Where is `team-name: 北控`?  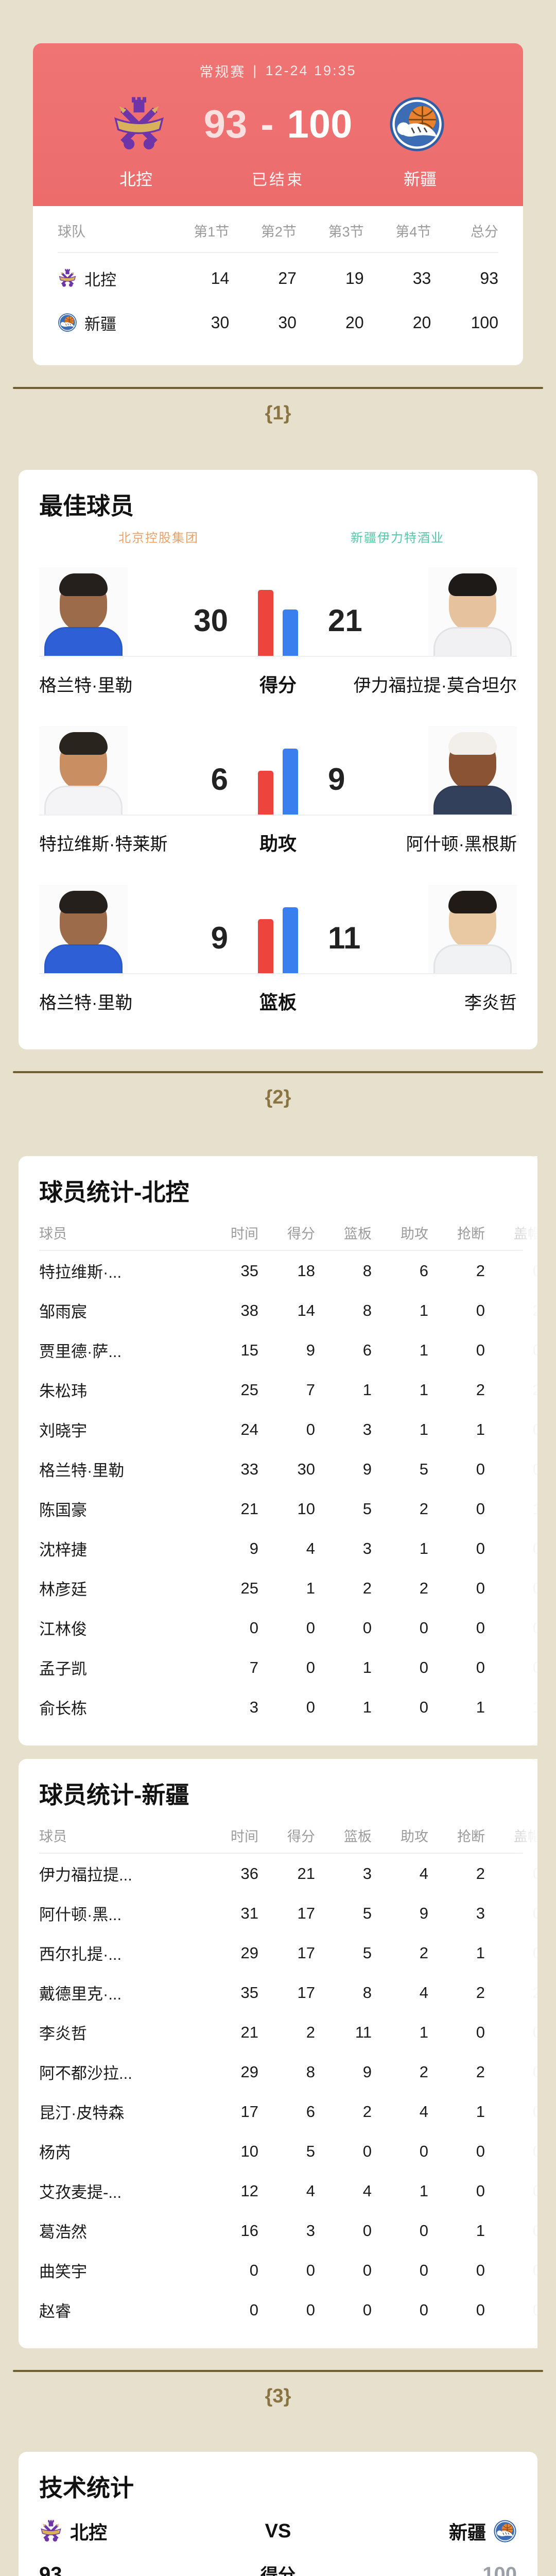 team-name: 北控 is located at coordinates (100, 279).